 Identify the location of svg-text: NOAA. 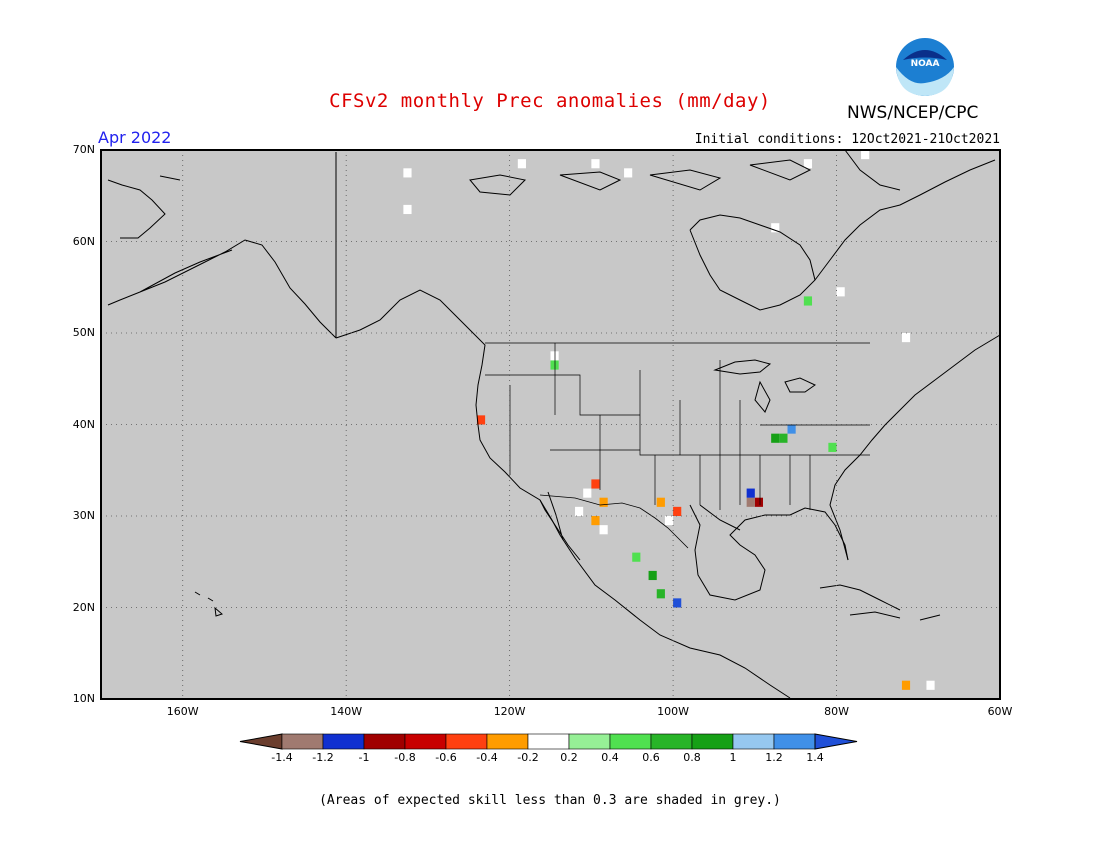
(925, 64).